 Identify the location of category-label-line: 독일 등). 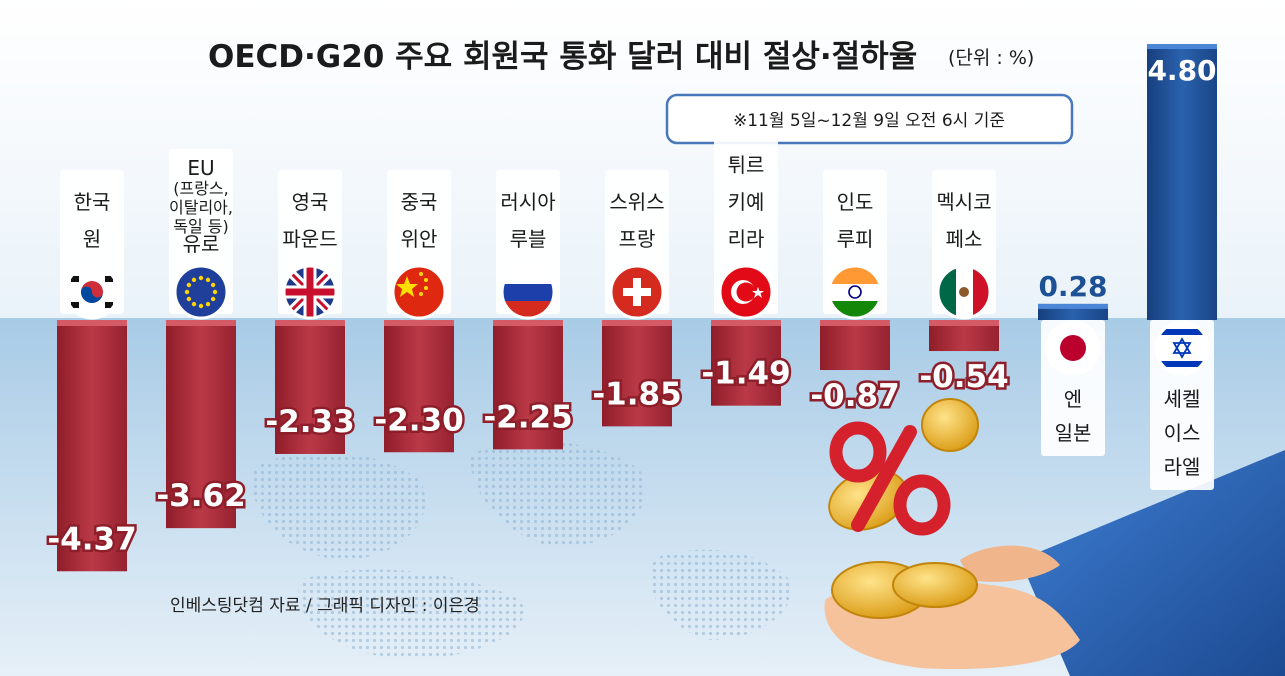
(201, 226).